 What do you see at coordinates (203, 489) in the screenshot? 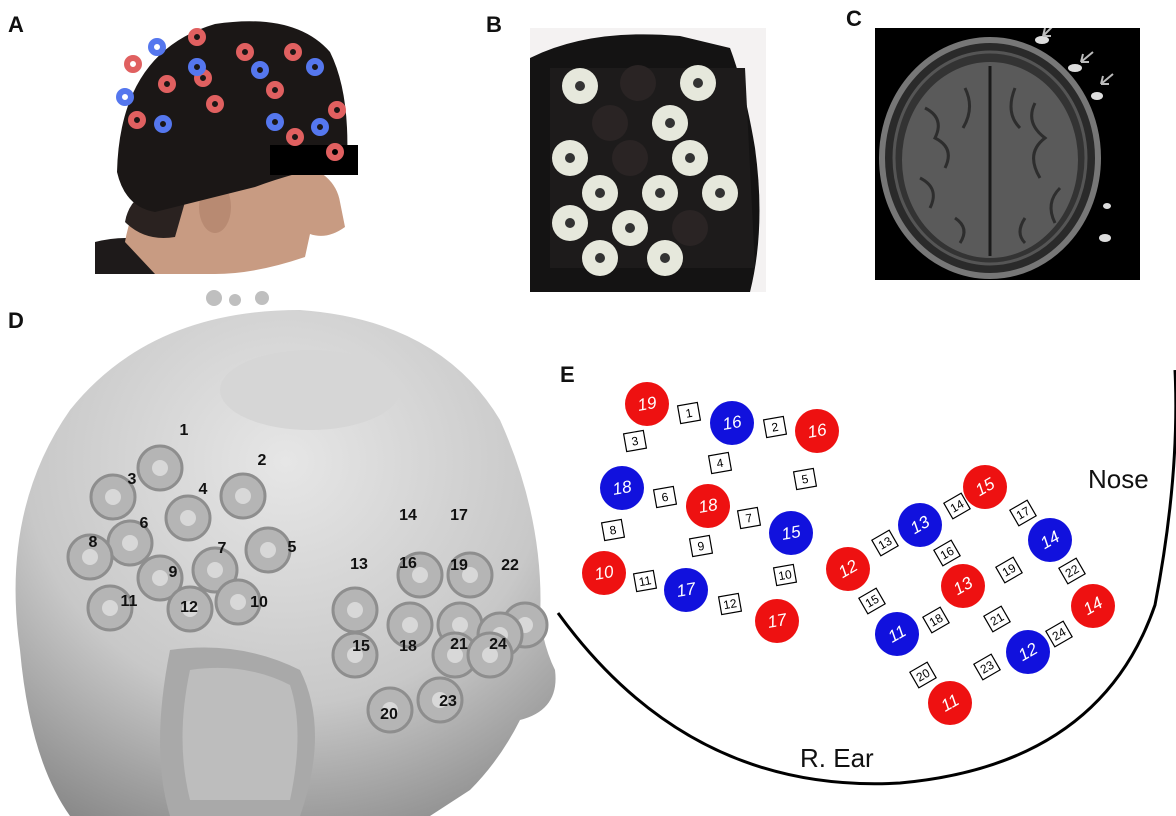
I see `optode-label-4: 4` at bounding box center [203, 489].